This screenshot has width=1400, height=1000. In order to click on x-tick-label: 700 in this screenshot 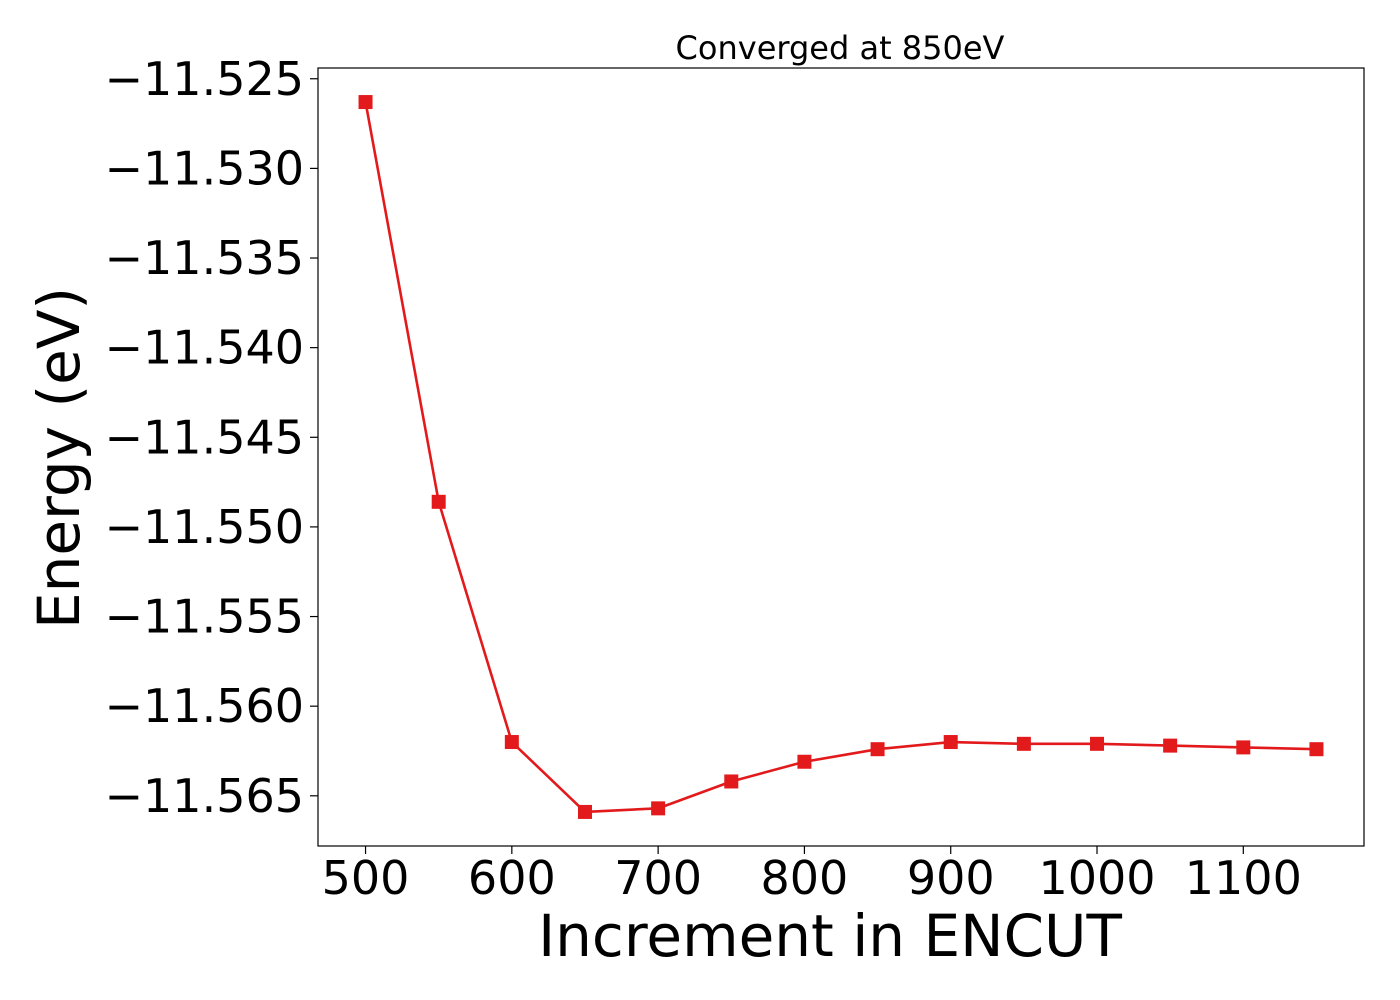, I will do `click(658, 878)`.